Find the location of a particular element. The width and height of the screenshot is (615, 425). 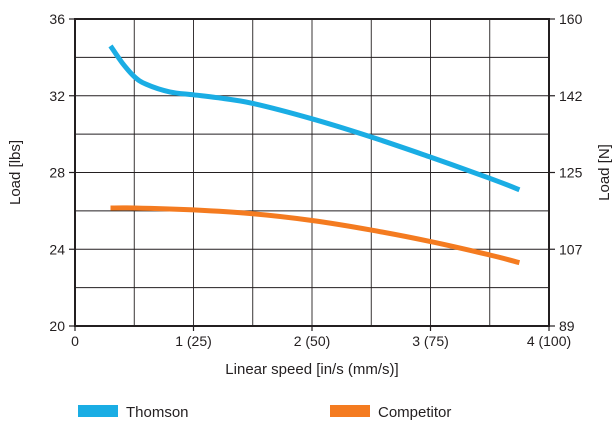

y-tick-label-right: 125 is located at coordinates (571, 173).